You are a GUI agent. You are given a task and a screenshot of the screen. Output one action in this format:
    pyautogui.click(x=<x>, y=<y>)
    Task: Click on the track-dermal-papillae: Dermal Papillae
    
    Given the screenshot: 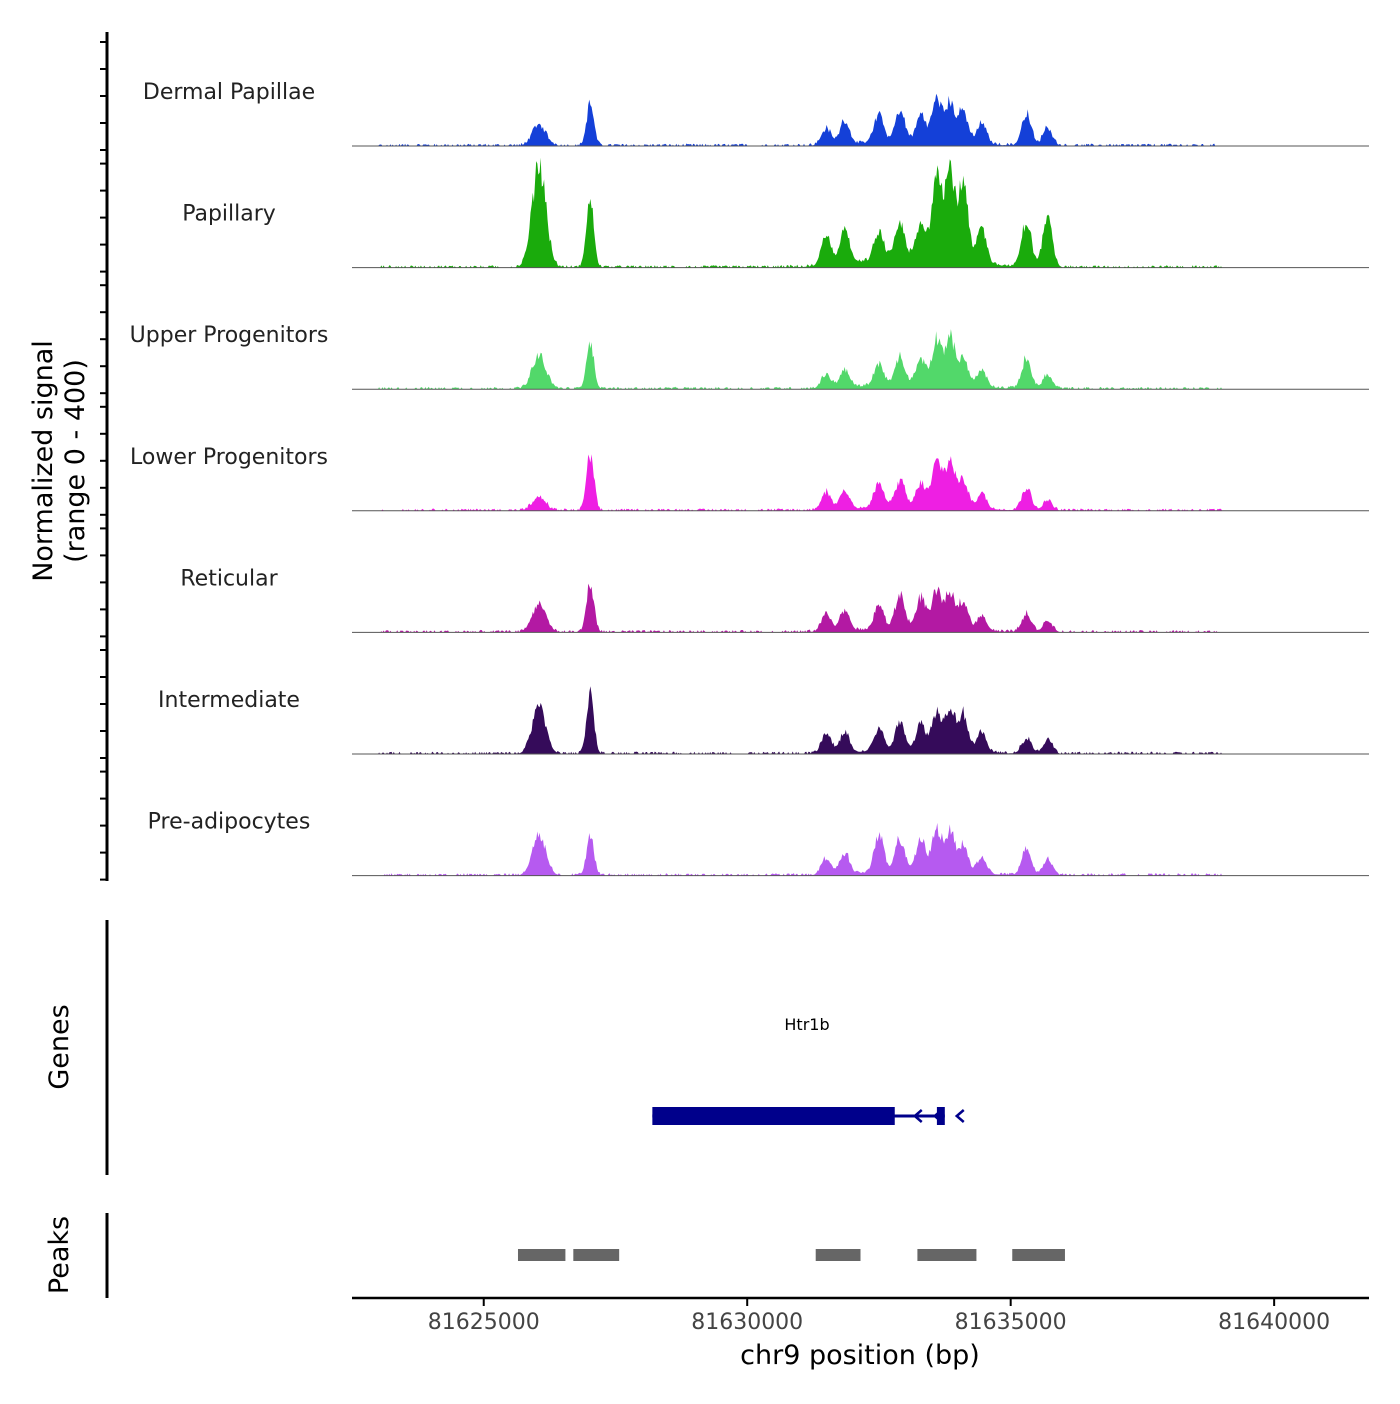 What is the action you would take?
    pyautogui.click(x=756, y=113)
    